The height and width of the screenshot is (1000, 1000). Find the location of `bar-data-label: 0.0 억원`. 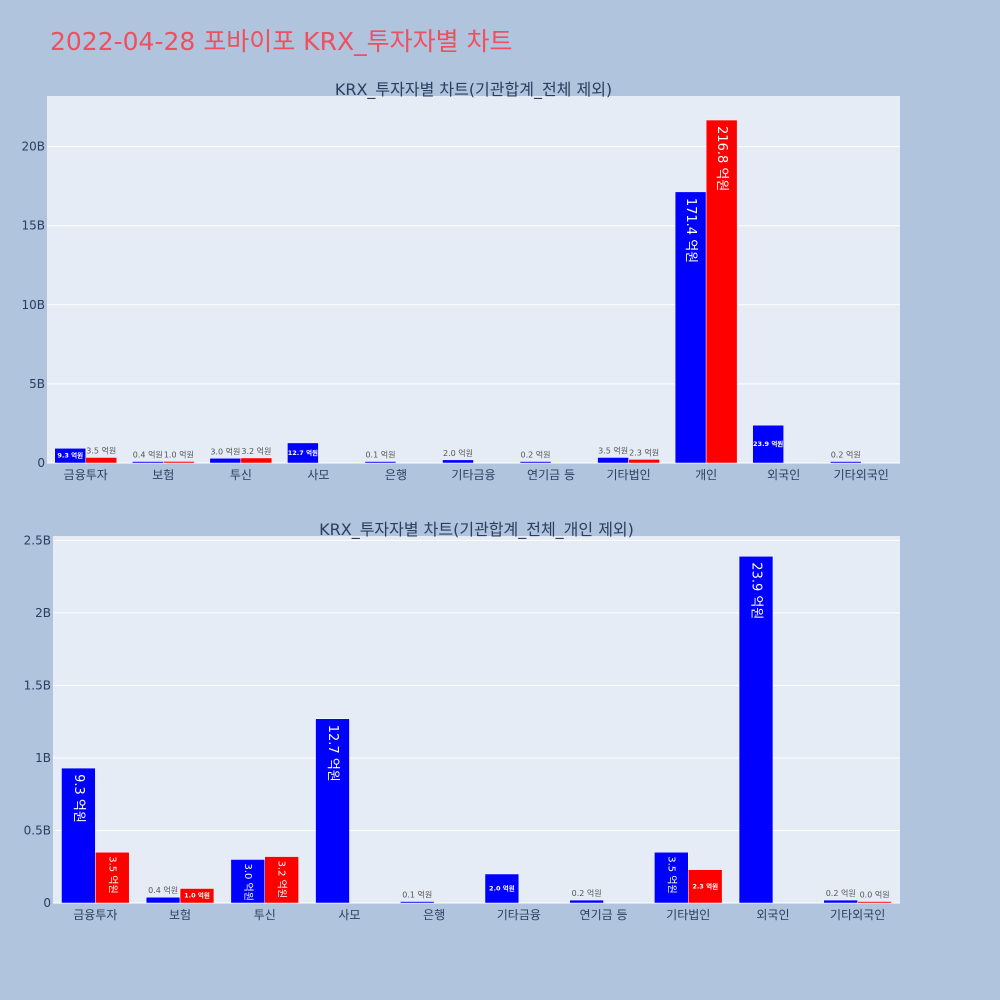

bar-data-label: 0.0 억원 is located at coordinates (875, 895).